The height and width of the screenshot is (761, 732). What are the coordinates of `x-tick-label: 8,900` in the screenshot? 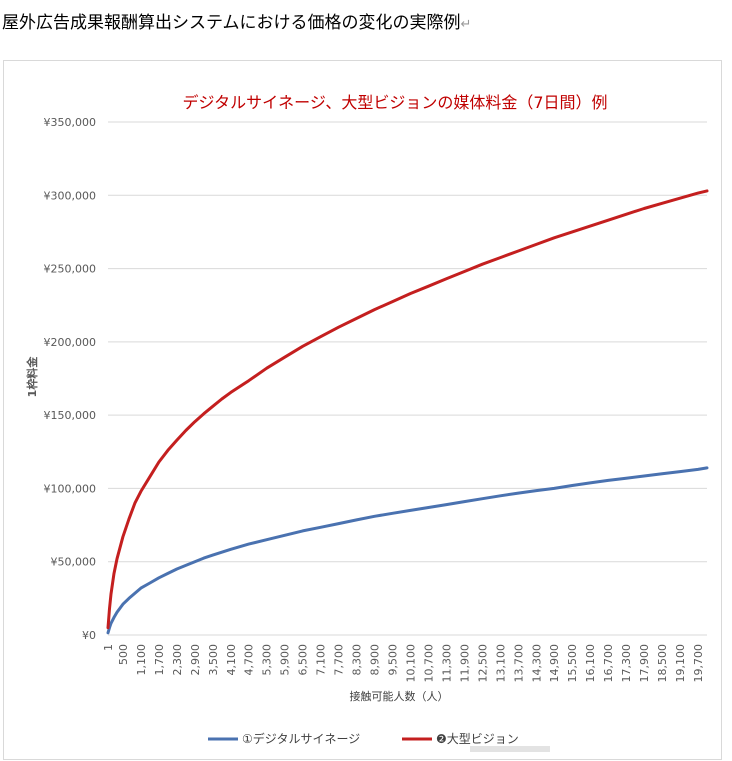 It's located at (375, 660).